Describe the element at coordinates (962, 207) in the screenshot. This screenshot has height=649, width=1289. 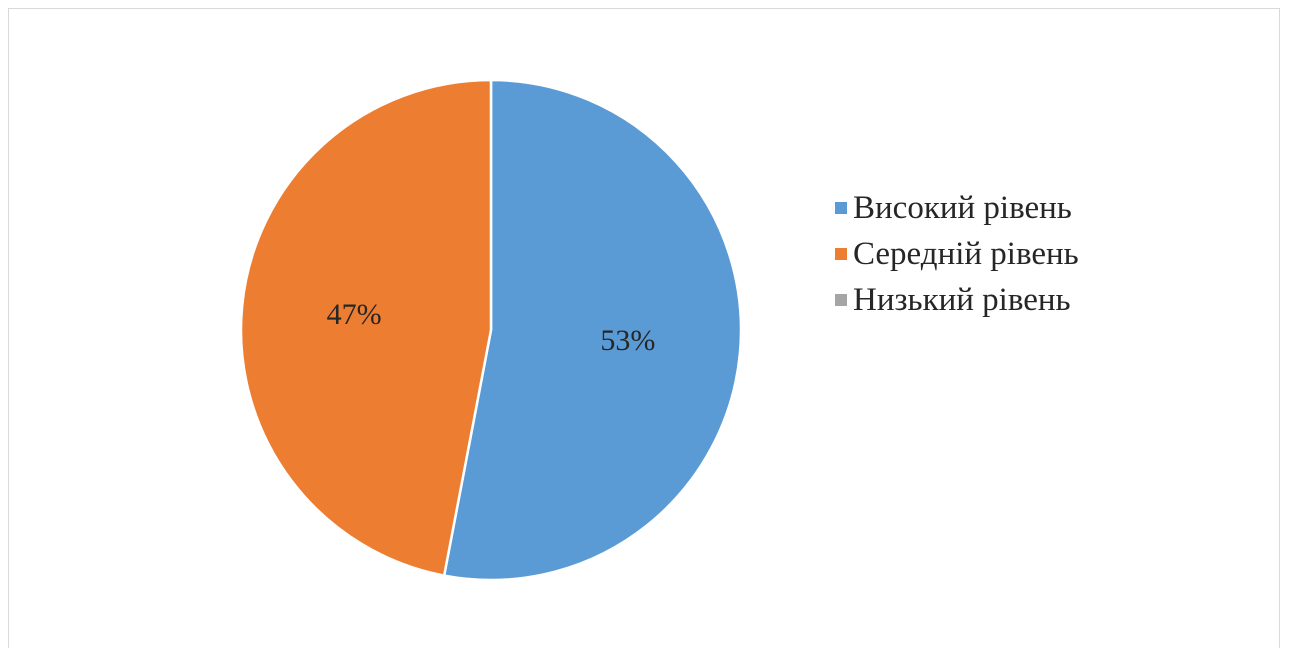
I see `legend-label-high: Високий рівень` at that location.